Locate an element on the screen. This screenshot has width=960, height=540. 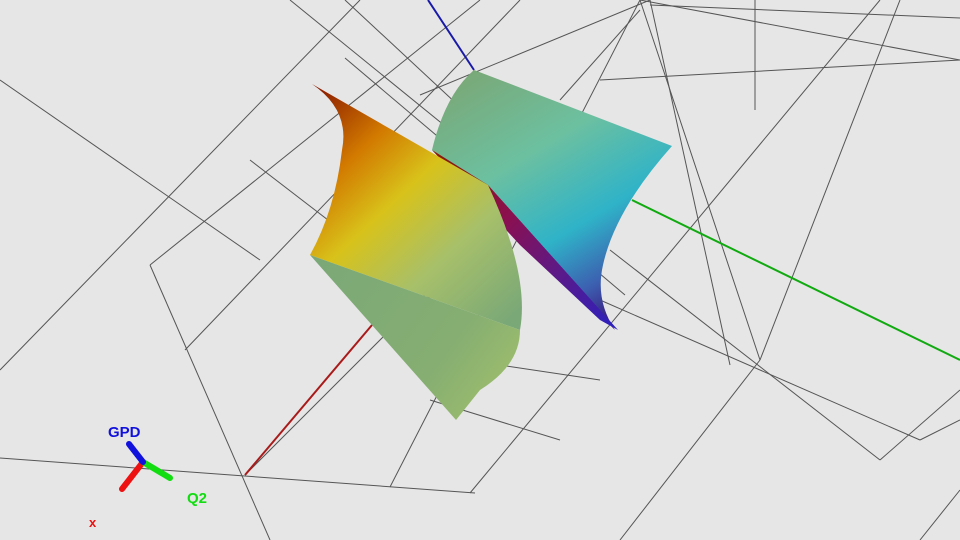
surface-right-lobe is located at coordinates (552, 200).